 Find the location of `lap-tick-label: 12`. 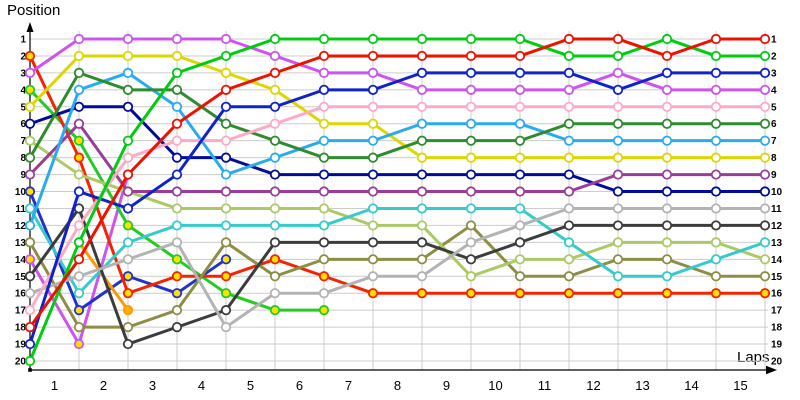

lap-tick-label: 12 is located at coordinates (593, 385).